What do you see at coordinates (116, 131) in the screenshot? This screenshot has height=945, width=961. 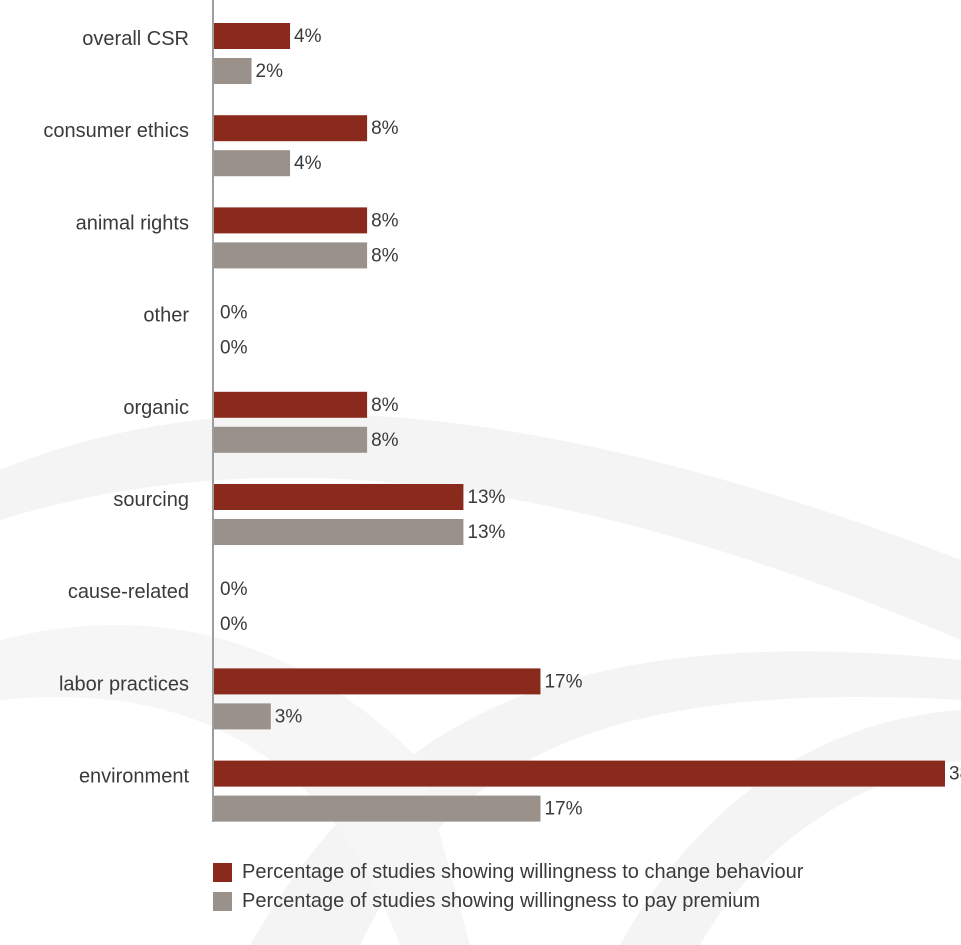 I see `category-label-consumer-ethics: consumer ethics` at bounding box center [116, 131].